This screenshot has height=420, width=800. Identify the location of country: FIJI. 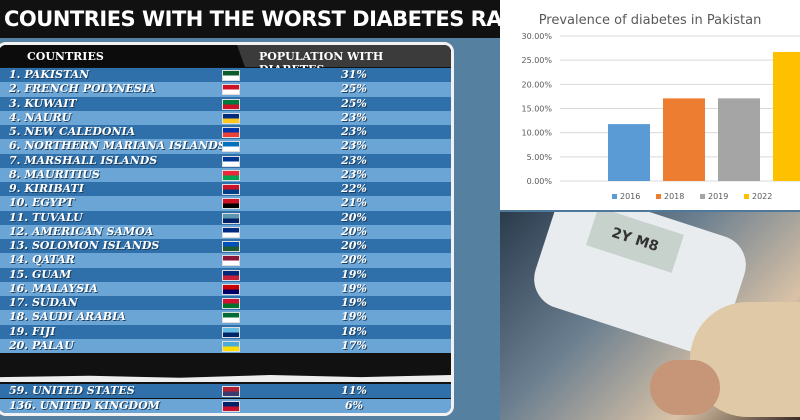
(43, 331).